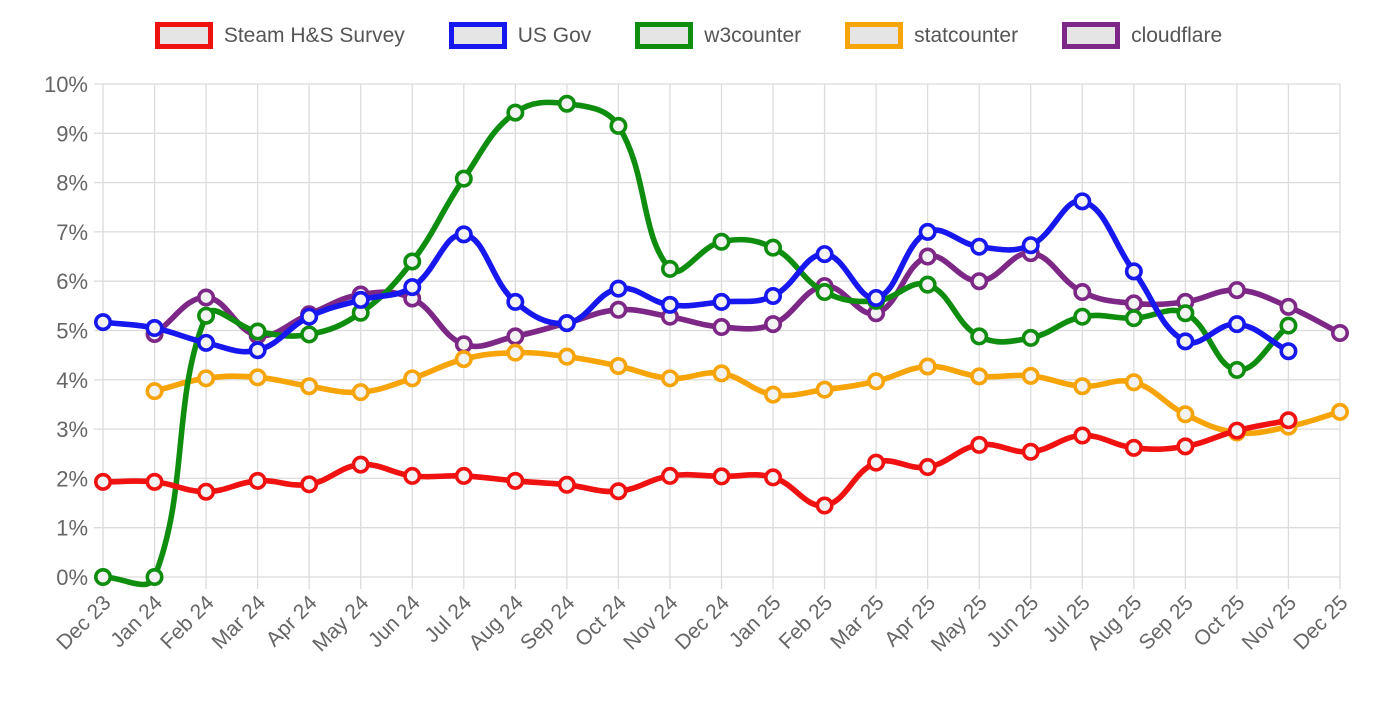  Describe the element at coordinates (72, 232) in the screenshot. I see `y-tick-label: 7%` at that location.